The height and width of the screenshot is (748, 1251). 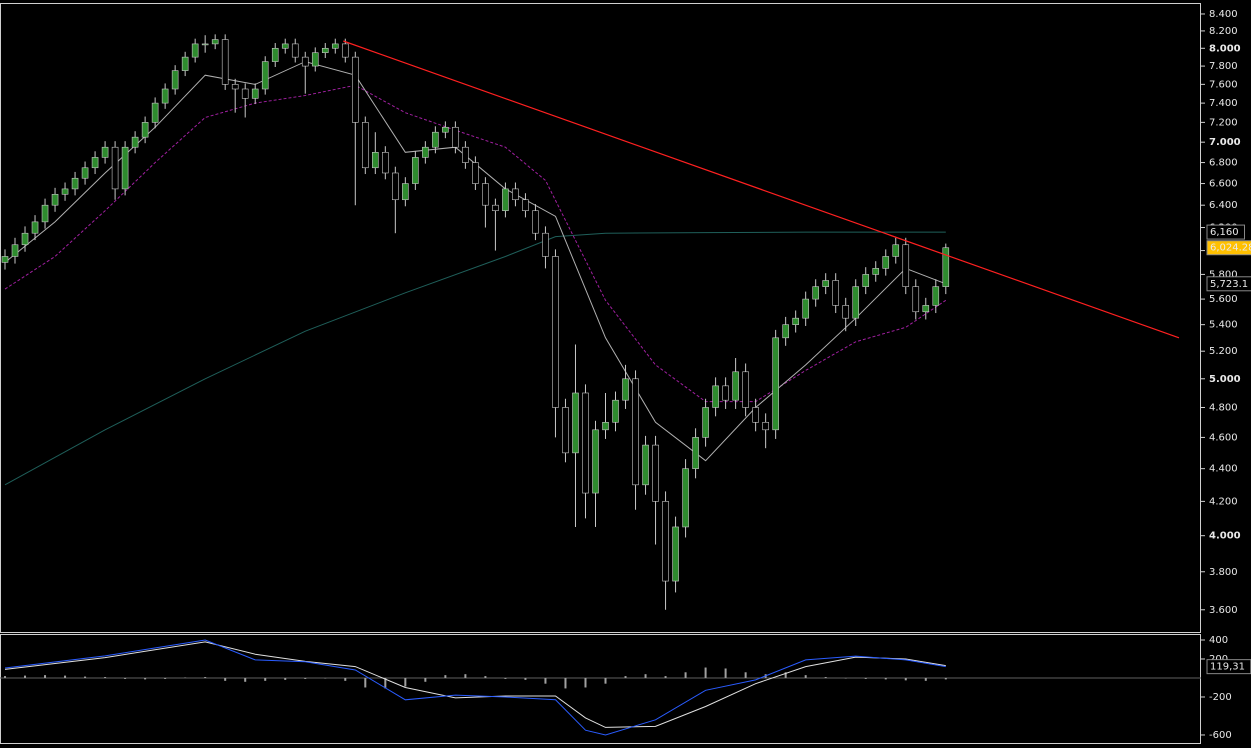 I want to click on y-tick-label: 400, so click(x=1218, y=640).